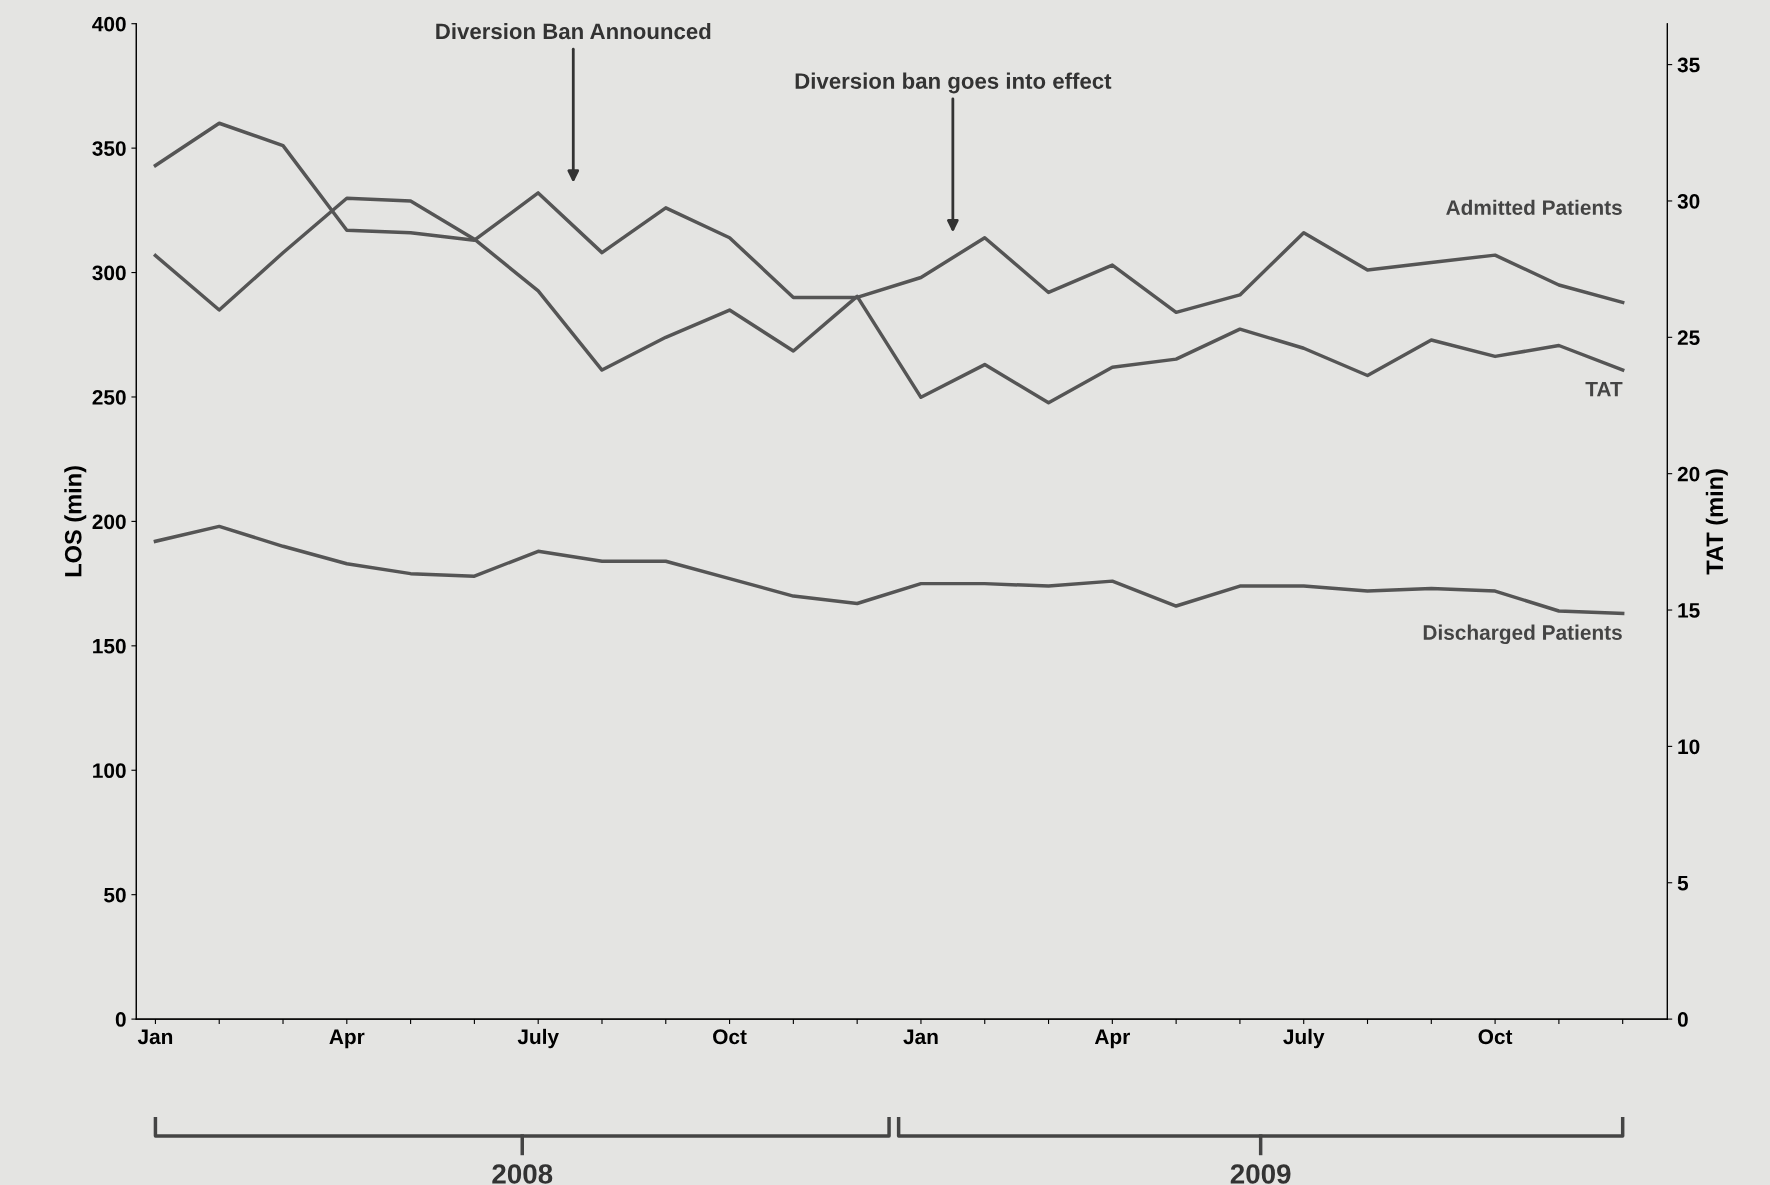  What do you see at coordinates (109, 273) in the screenshot?
I see `y-tick-label: 300` at bounding box center [109, 273].